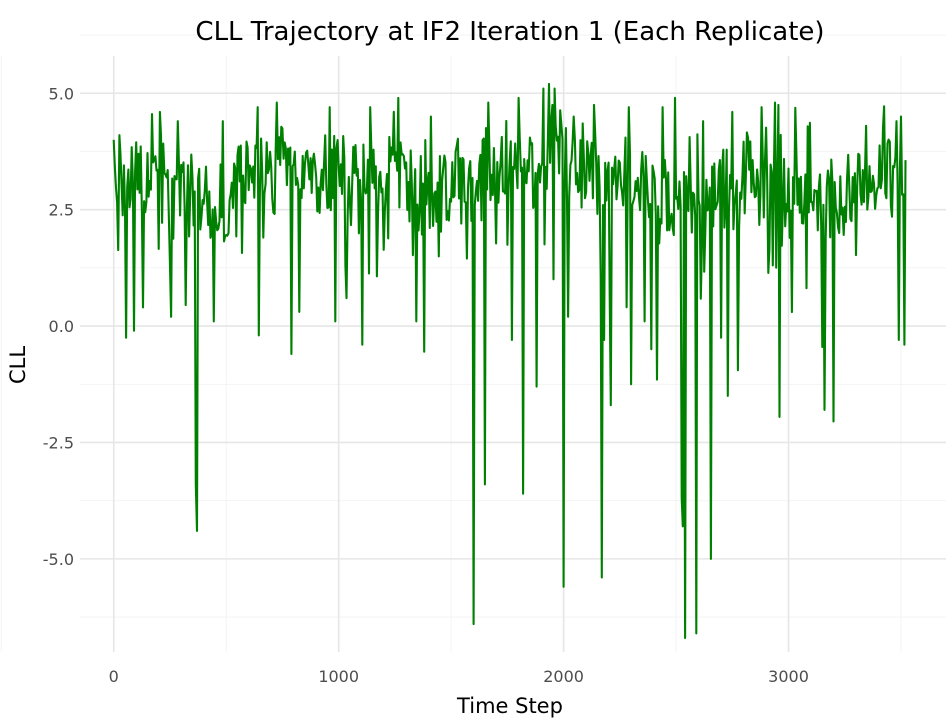  What do you see at coordinates (788, 676) in the screenshot?
I see `x-tick-label: 3000` at bounding box center [788, 676].